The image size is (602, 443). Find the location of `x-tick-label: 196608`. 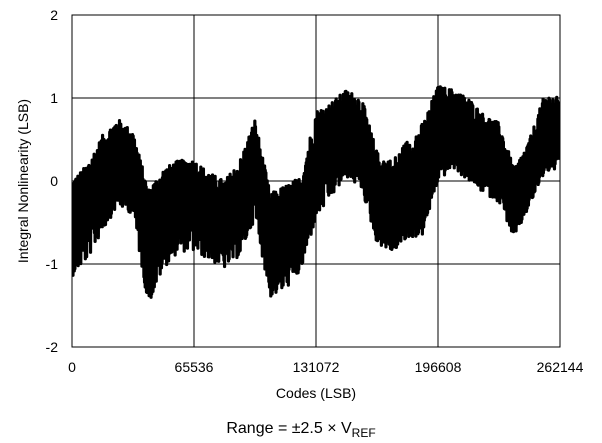

x-tick-label: 196608 is located at coordinates (438, 367).